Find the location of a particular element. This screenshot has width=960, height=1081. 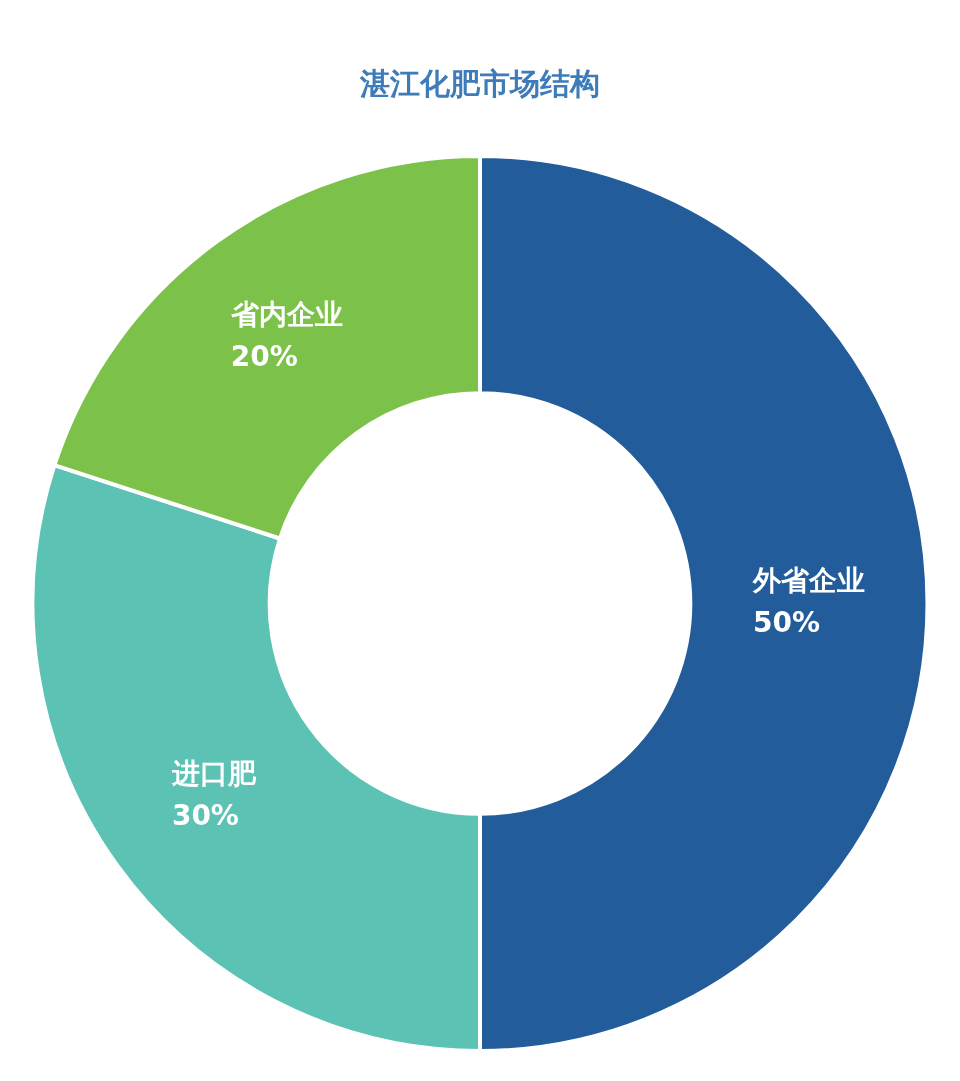

data-label: 20% is located at coordinates (264, 356).